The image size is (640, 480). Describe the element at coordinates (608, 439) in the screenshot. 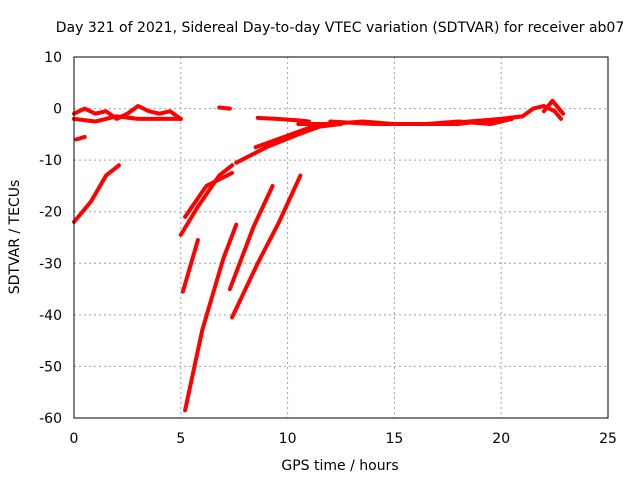

I see `x-tick-label: 25` at that location.